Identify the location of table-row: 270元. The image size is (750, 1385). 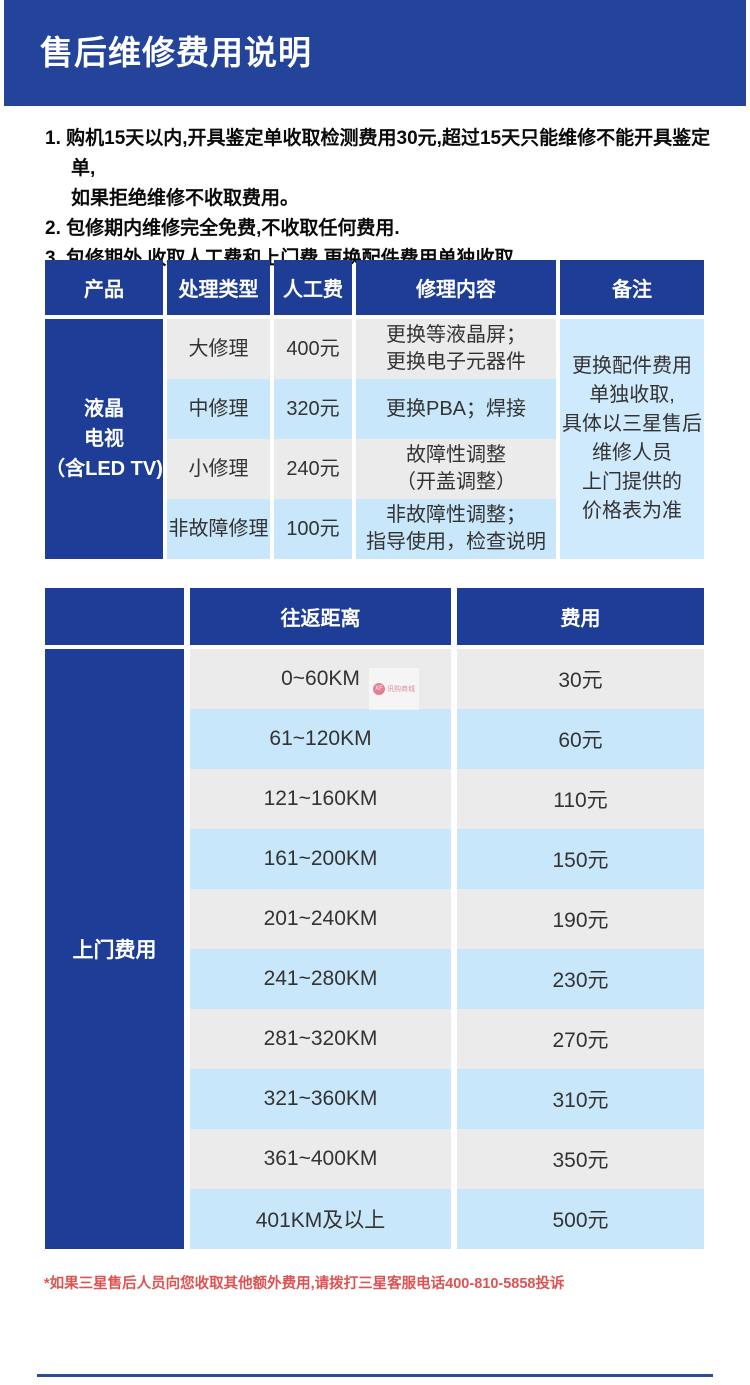
(580, 1039).